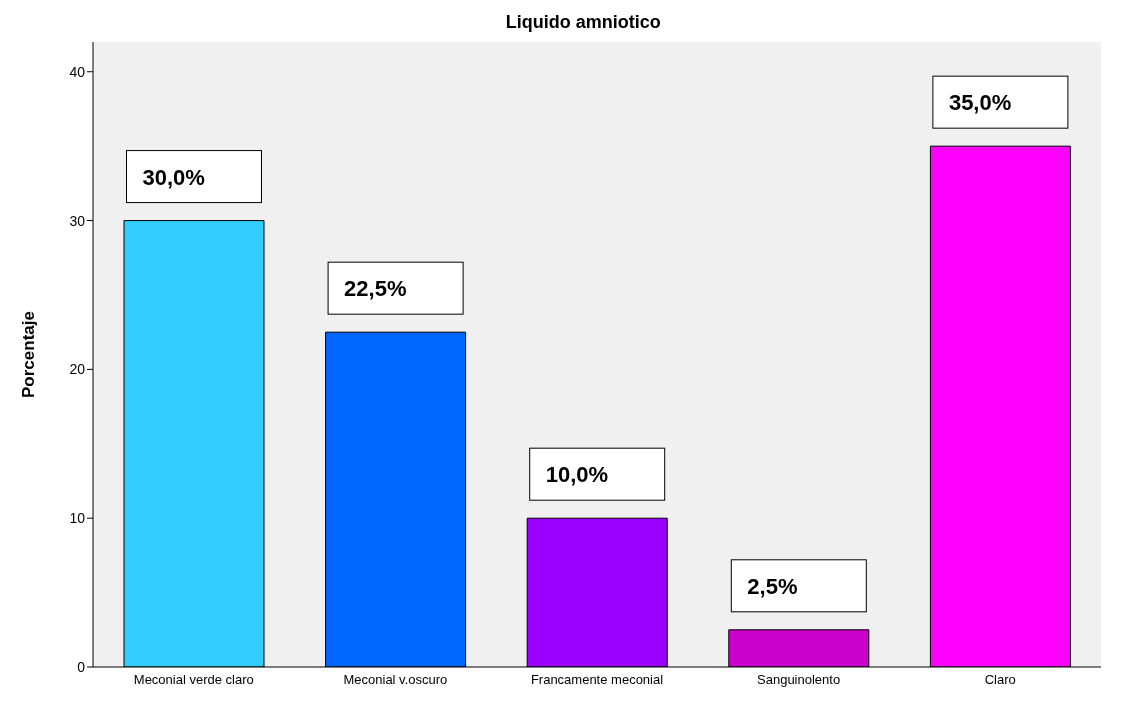  I want to click on x-tick-label: Meconial verde claro, so click(193, 680).